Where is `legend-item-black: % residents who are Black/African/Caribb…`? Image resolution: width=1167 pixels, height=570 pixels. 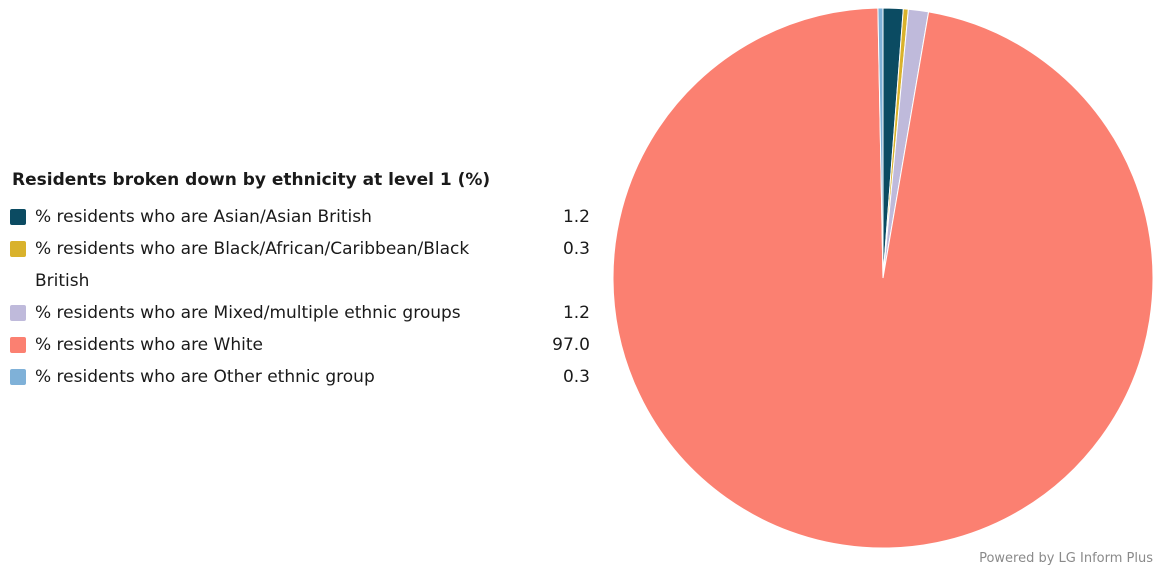 legend-item-black: % residents who are Black/African/Caribb… is located at coordinates (305, 265).